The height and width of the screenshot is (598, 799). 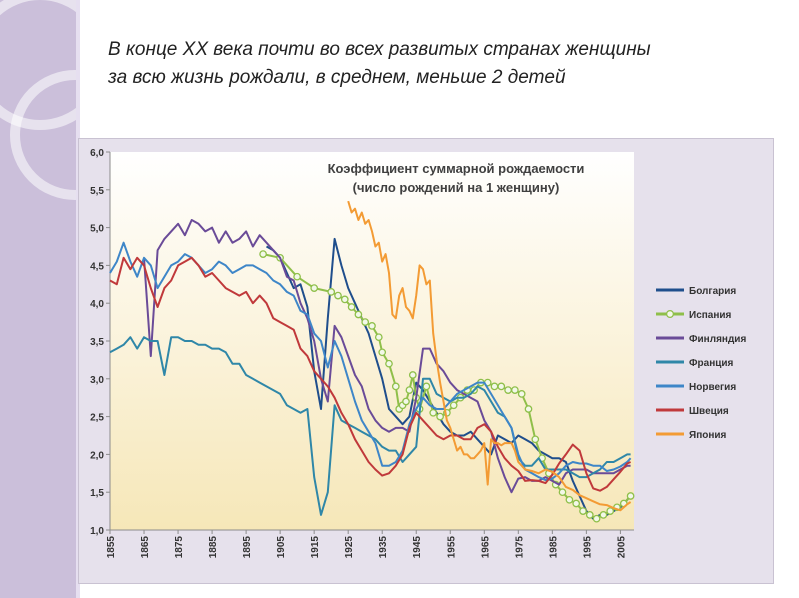 I want to click on x-tick-label: 1995, so click(x=587, y=547).